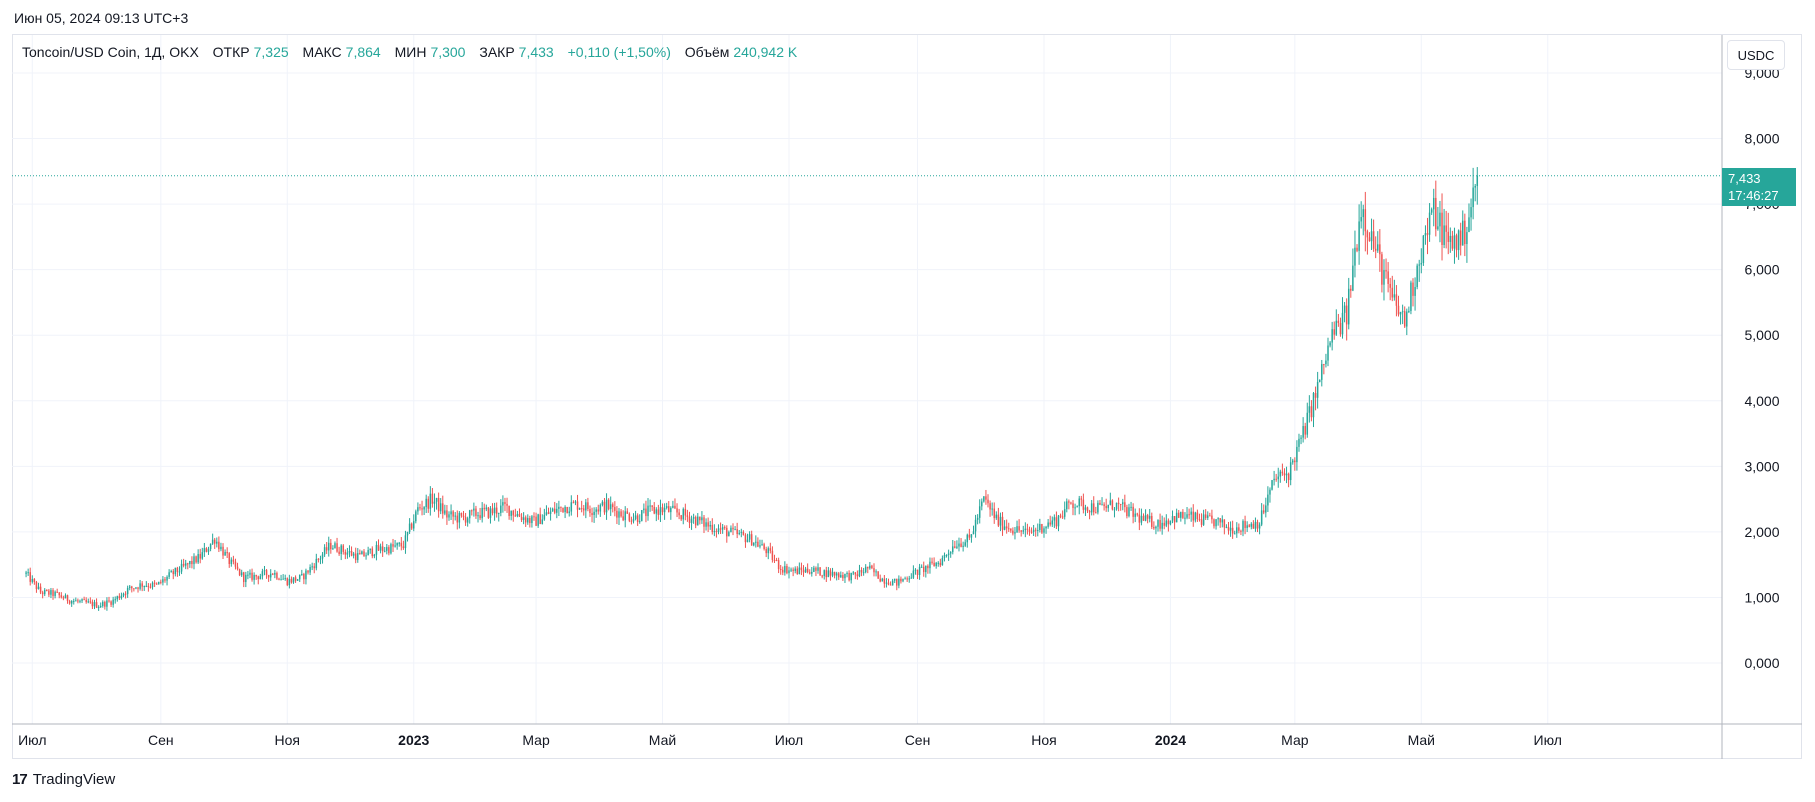 The image size is (1815, 802). I want to click on change-value: +0,110 (+1,50%), so click(619, 52).